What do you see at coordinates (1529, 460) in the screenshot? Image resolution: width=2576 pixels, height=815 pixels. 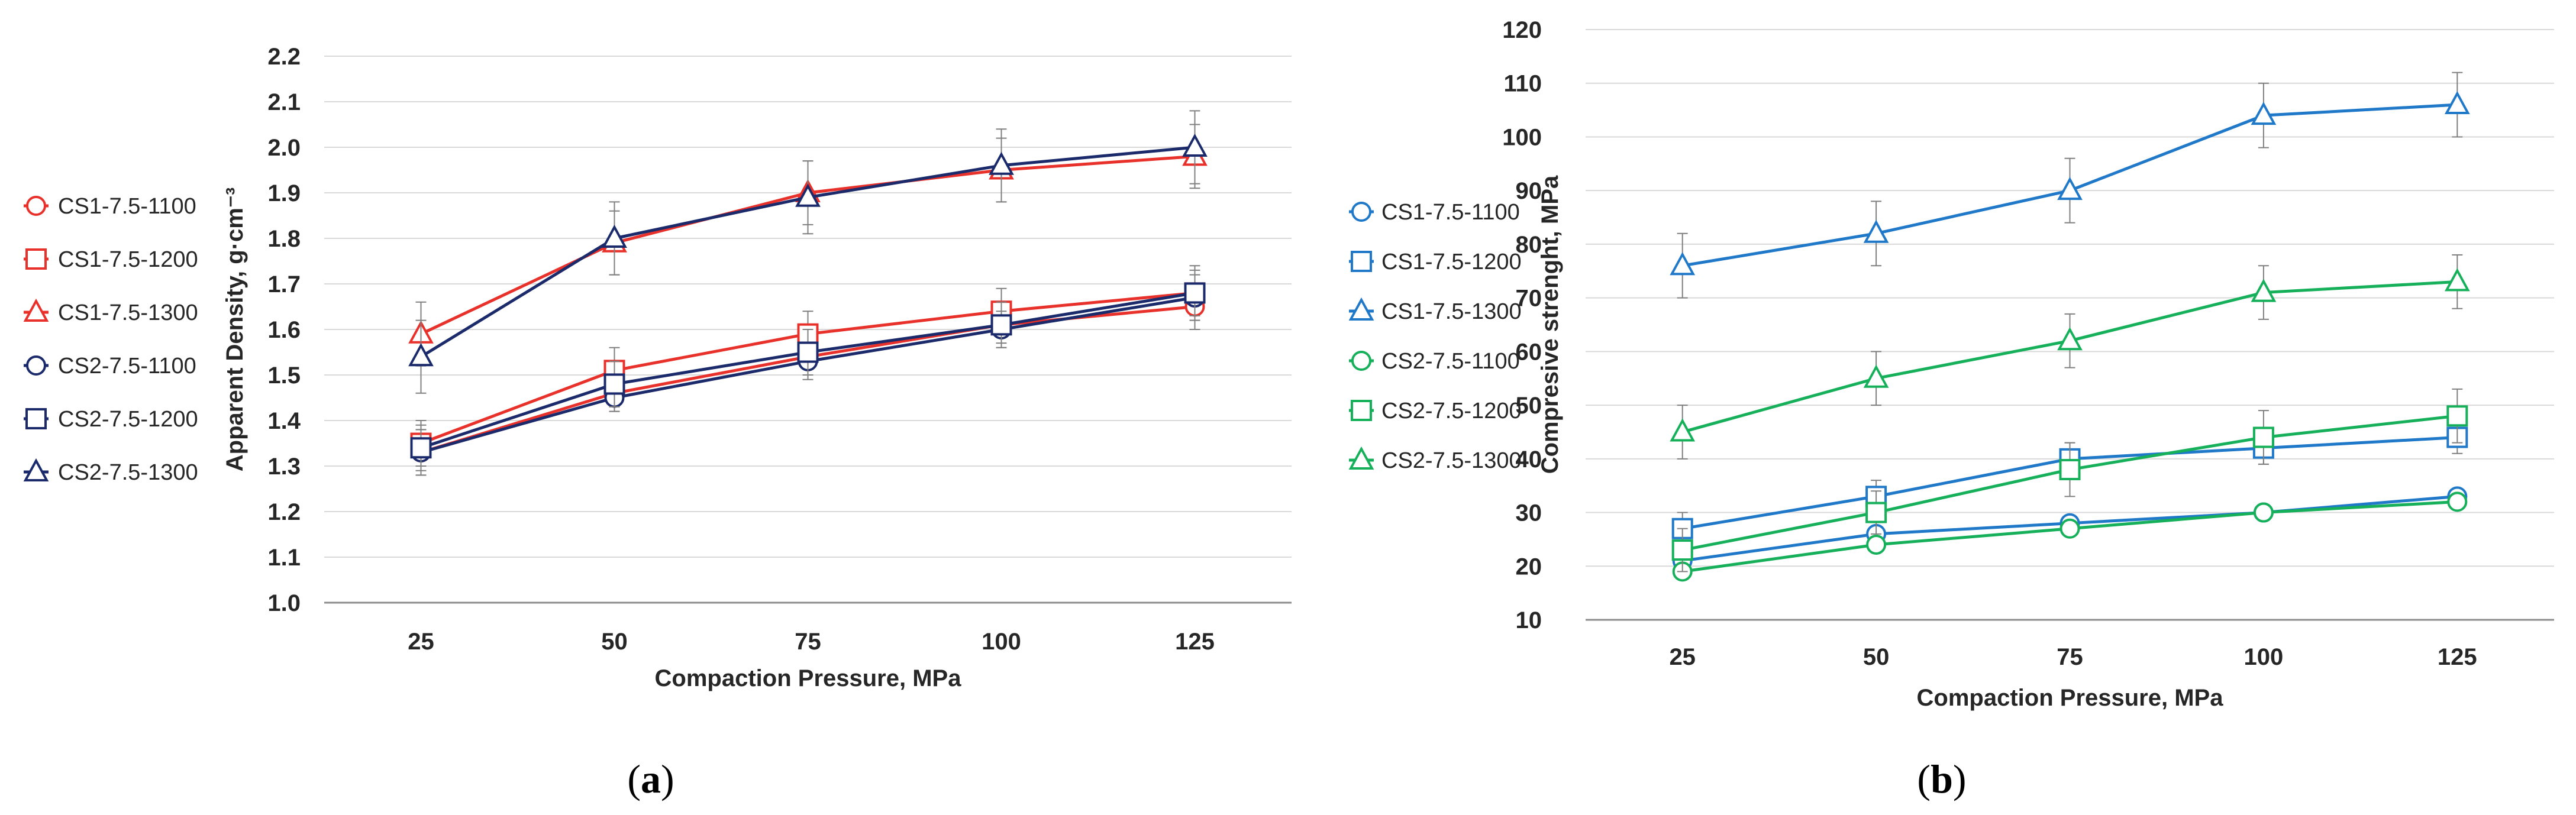 I see `y-tick-label: 40` at bounding box center [1529, 460].